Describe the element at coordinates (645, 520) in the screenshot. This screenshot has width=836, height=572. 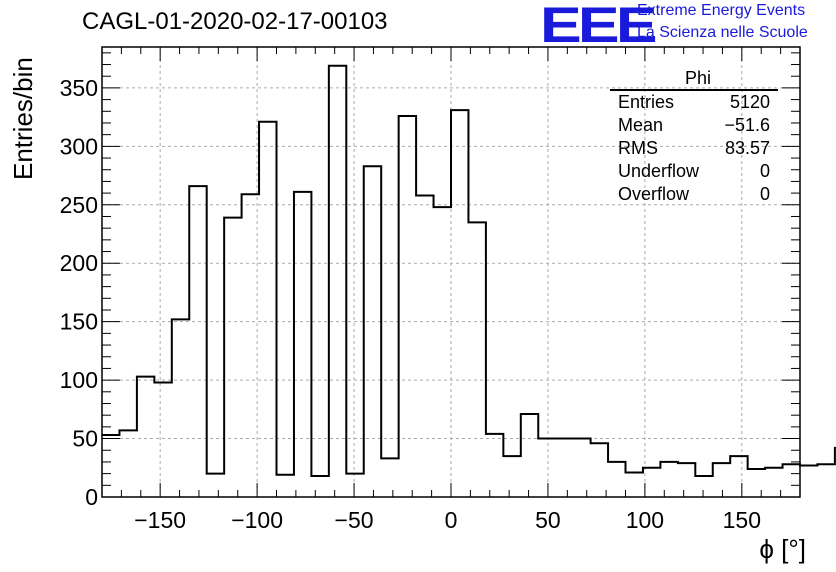
I see `x-tick-label: 100` at that location.